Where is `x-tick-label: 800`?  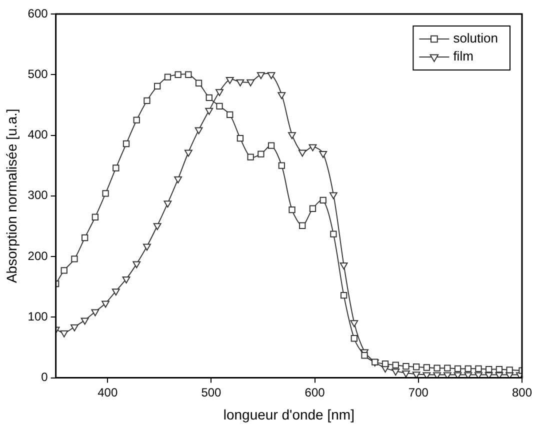 x-tick-label: 800 is located at coordinates (522, 392).